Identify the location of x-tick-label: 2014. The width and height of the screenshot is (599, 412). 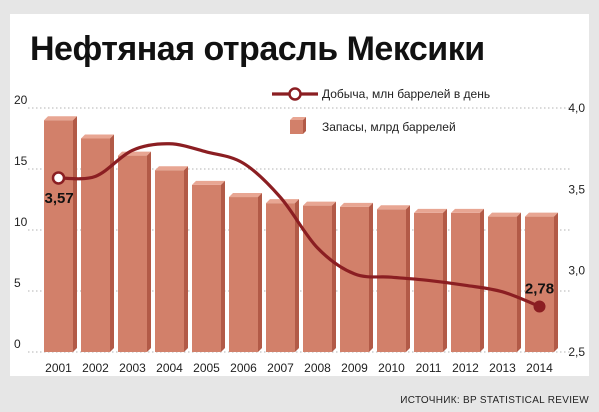
(539, 368).